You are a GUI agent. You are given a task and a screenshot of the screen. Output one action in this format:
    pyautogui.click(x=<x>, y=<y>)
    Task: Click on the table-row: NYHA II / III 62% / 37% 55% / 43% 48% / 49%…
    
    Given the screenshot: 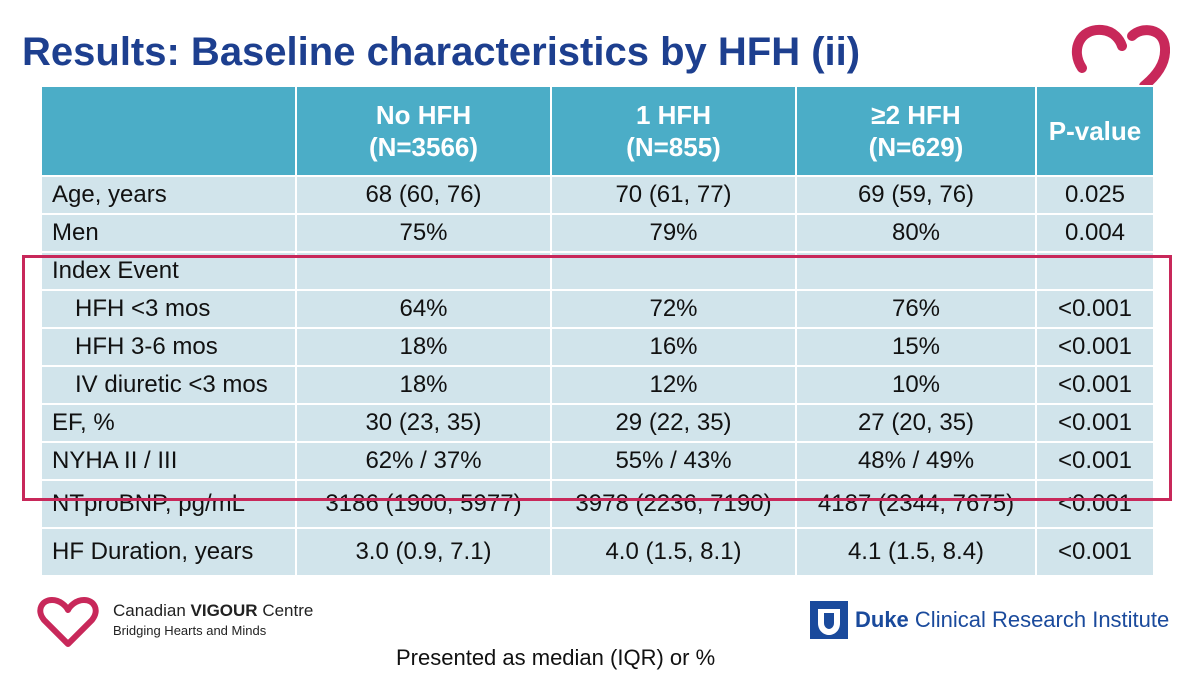 What is the action you would take?
    pyautogui.click(x=597, y=461)
    